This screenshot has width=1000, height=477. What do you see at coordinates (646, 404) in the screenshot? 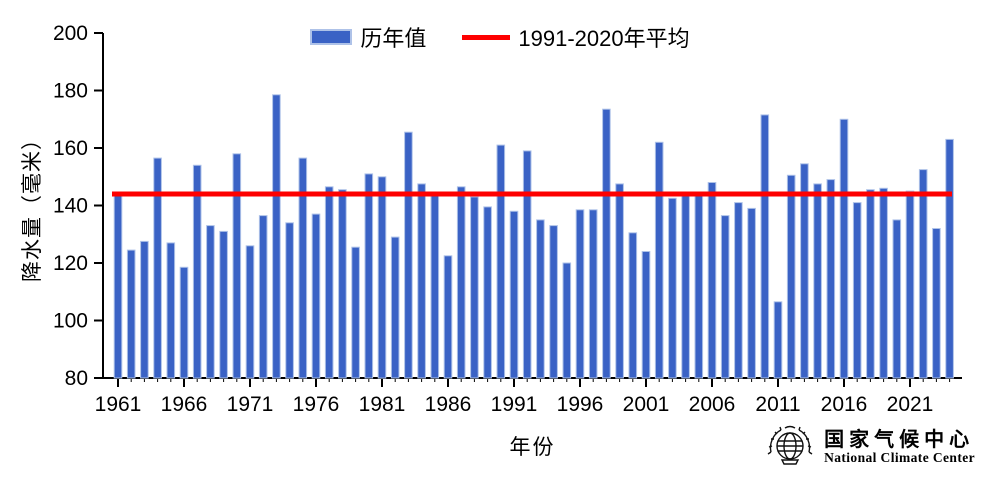
I see `x-tick-label-2001: 2001` at bounding box center [646, 404].